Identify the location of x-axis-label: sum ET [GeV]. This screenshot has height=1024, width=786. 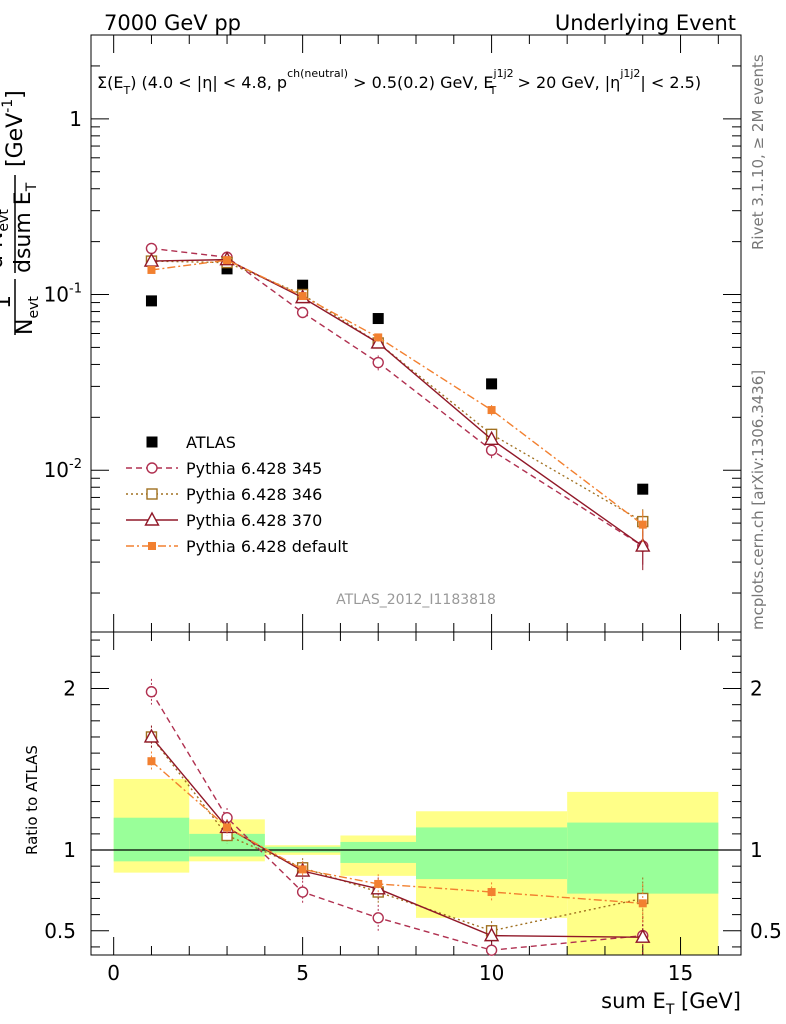
(671, 1003).